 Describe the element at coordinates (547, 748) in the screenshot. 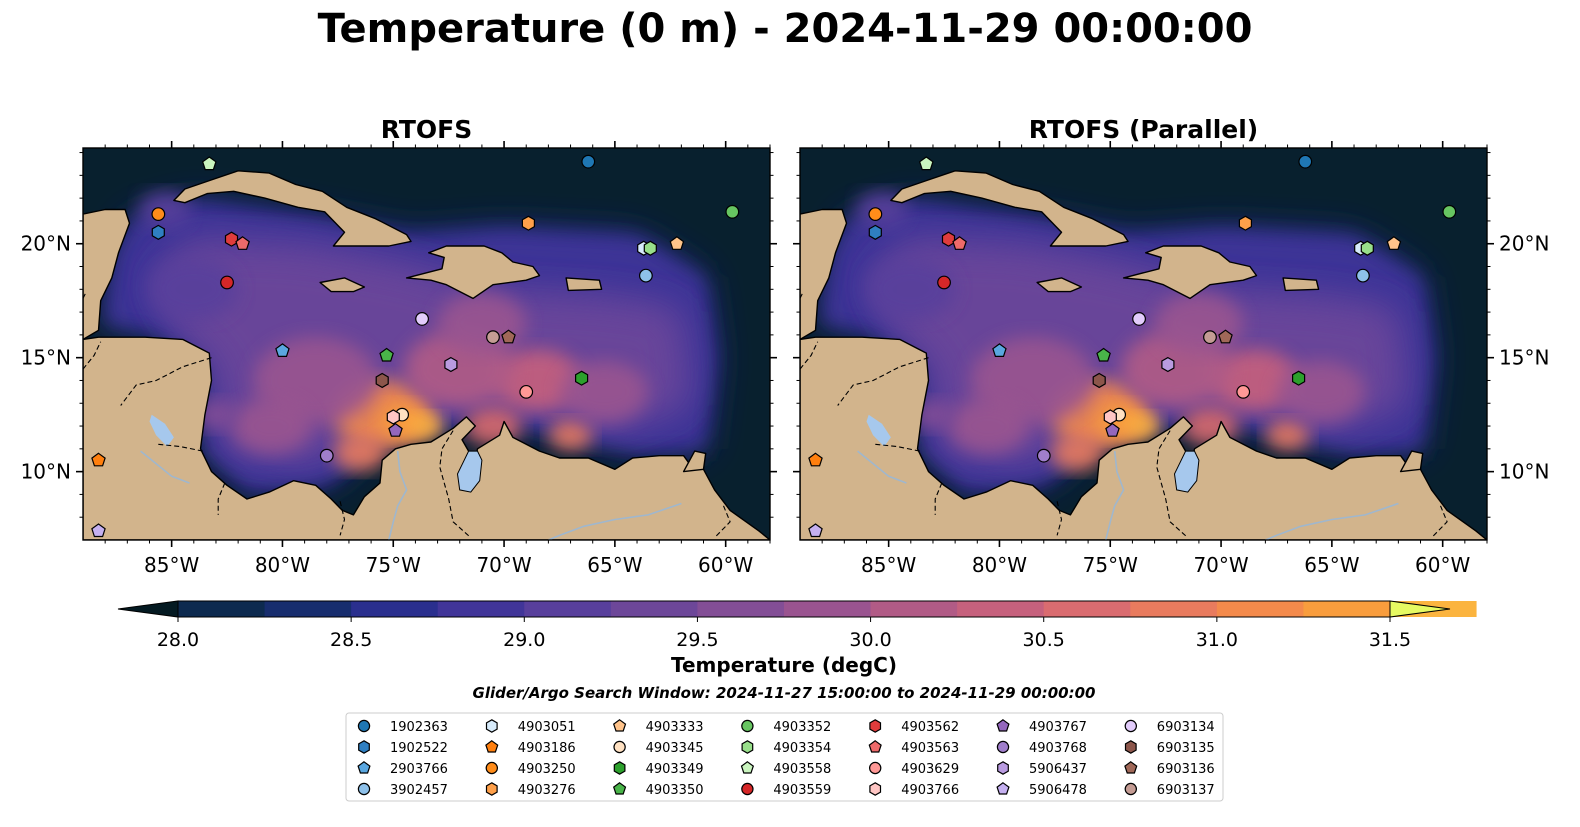

I see `legend-label: 4903186` at that location.